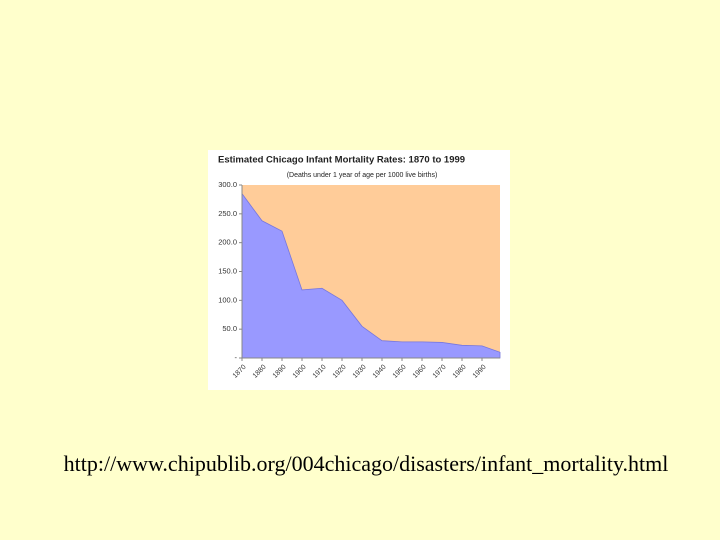 This screenshot has width=720, height=540. What do you see at coordinates (227, 184) in the screenshot?
I see `y-tick-label: 300.0` at bounding box center [227, 184].